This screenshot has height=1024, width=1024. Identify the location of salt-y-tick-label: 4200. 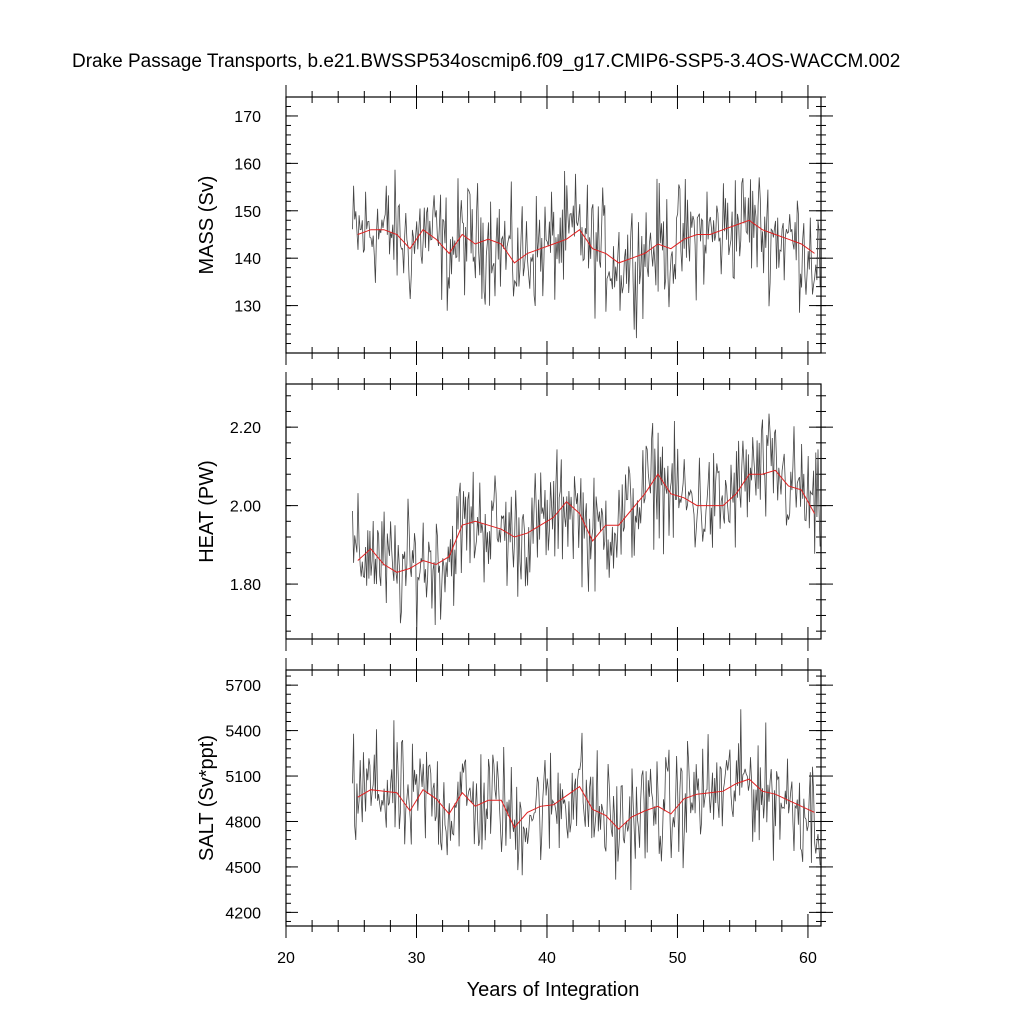
(243, 913).